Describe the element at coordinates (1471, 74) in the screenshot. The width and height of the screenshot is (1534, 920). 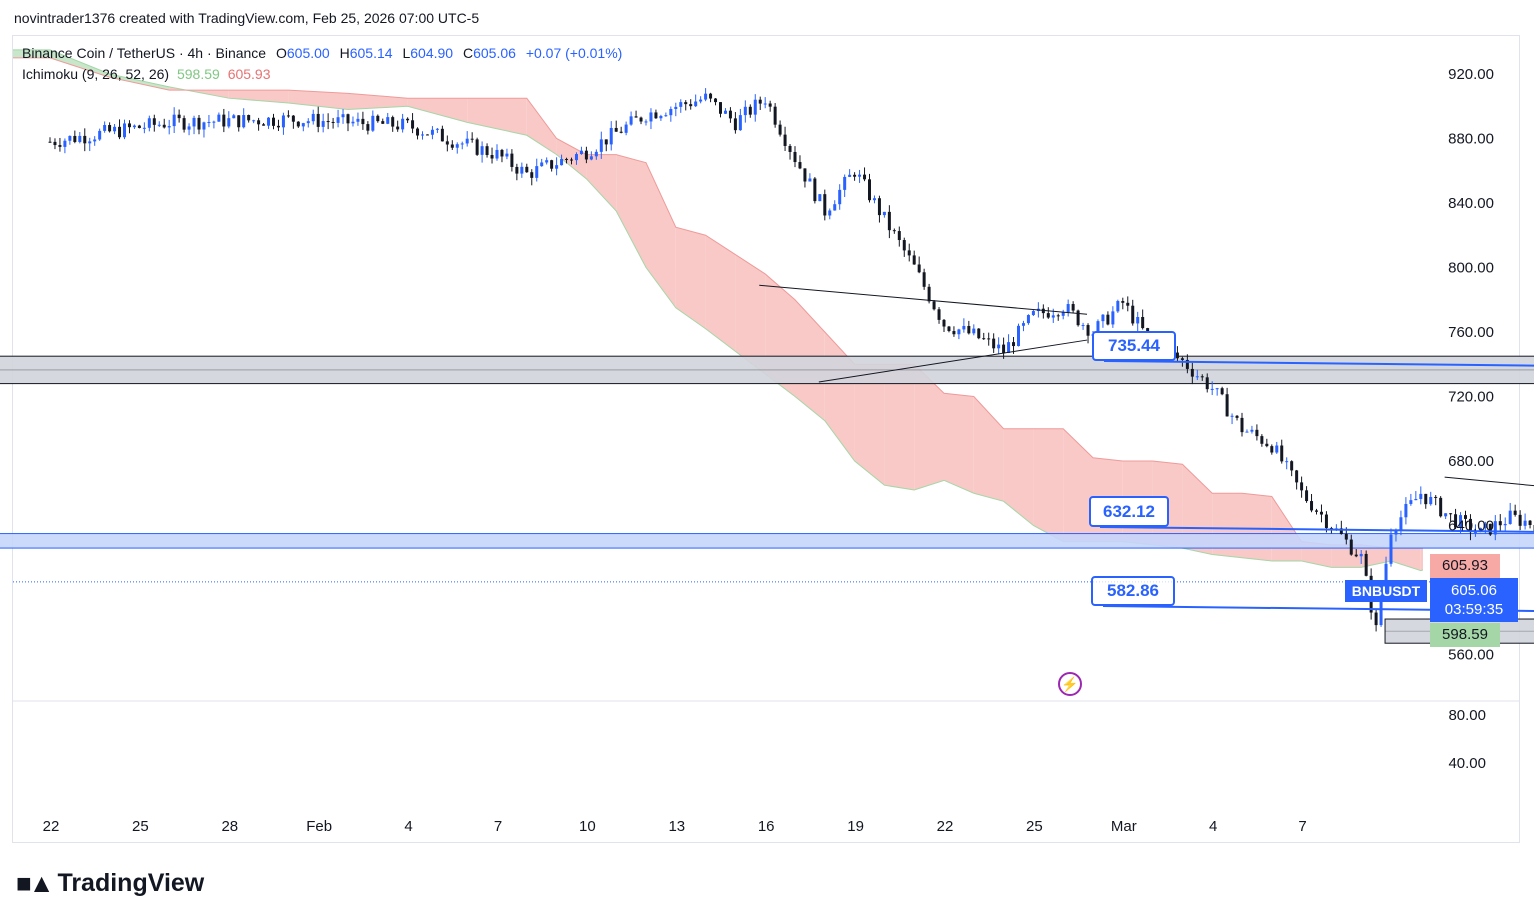
I see `y-tick-label: 920.00` at that location.